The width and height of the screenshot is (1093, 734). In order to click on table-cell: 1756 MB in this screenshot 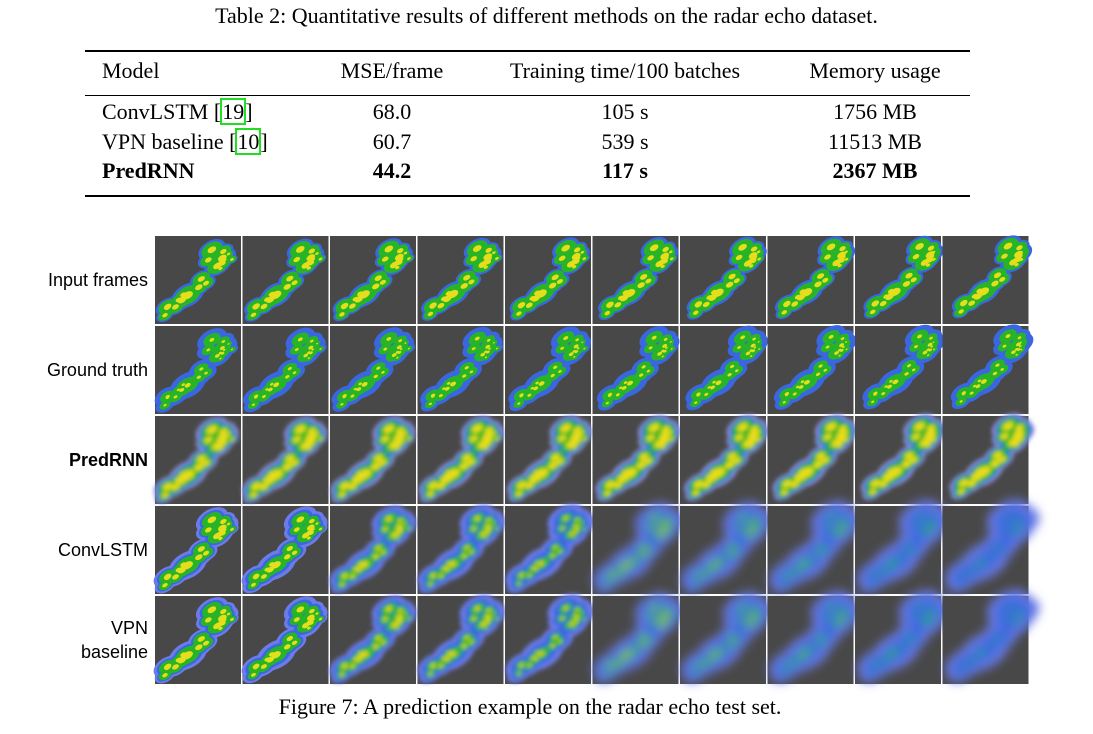, I will do `click(875, 111)`.